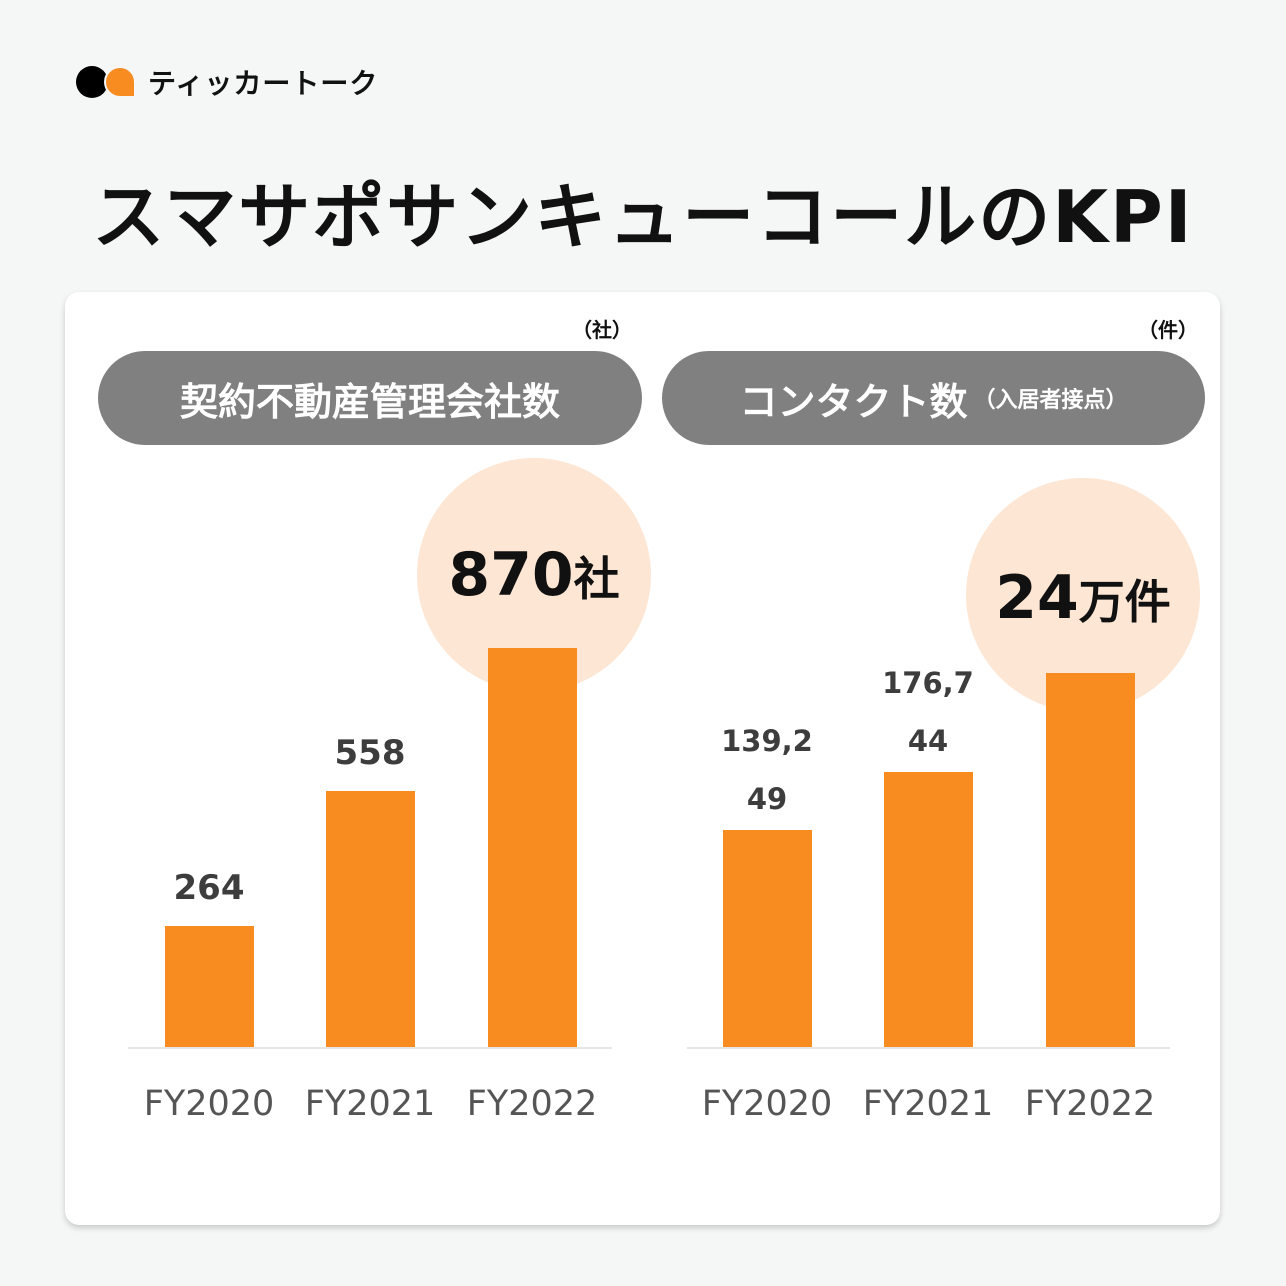  What do you see at coordinates (928, 711) in the screenshot?
I see `value-label: 176,744` at bounding box center [928, 711].